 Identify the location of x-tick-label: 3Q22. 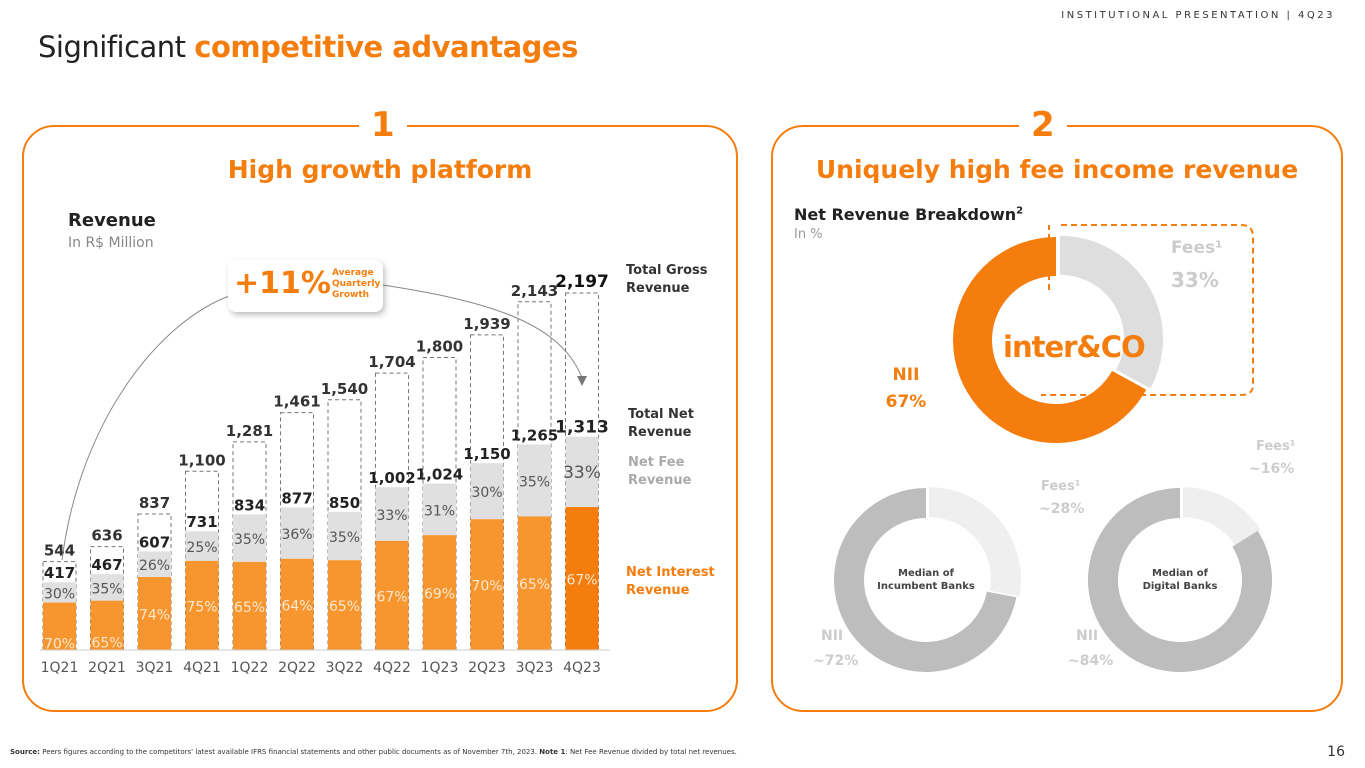
(345, 668).